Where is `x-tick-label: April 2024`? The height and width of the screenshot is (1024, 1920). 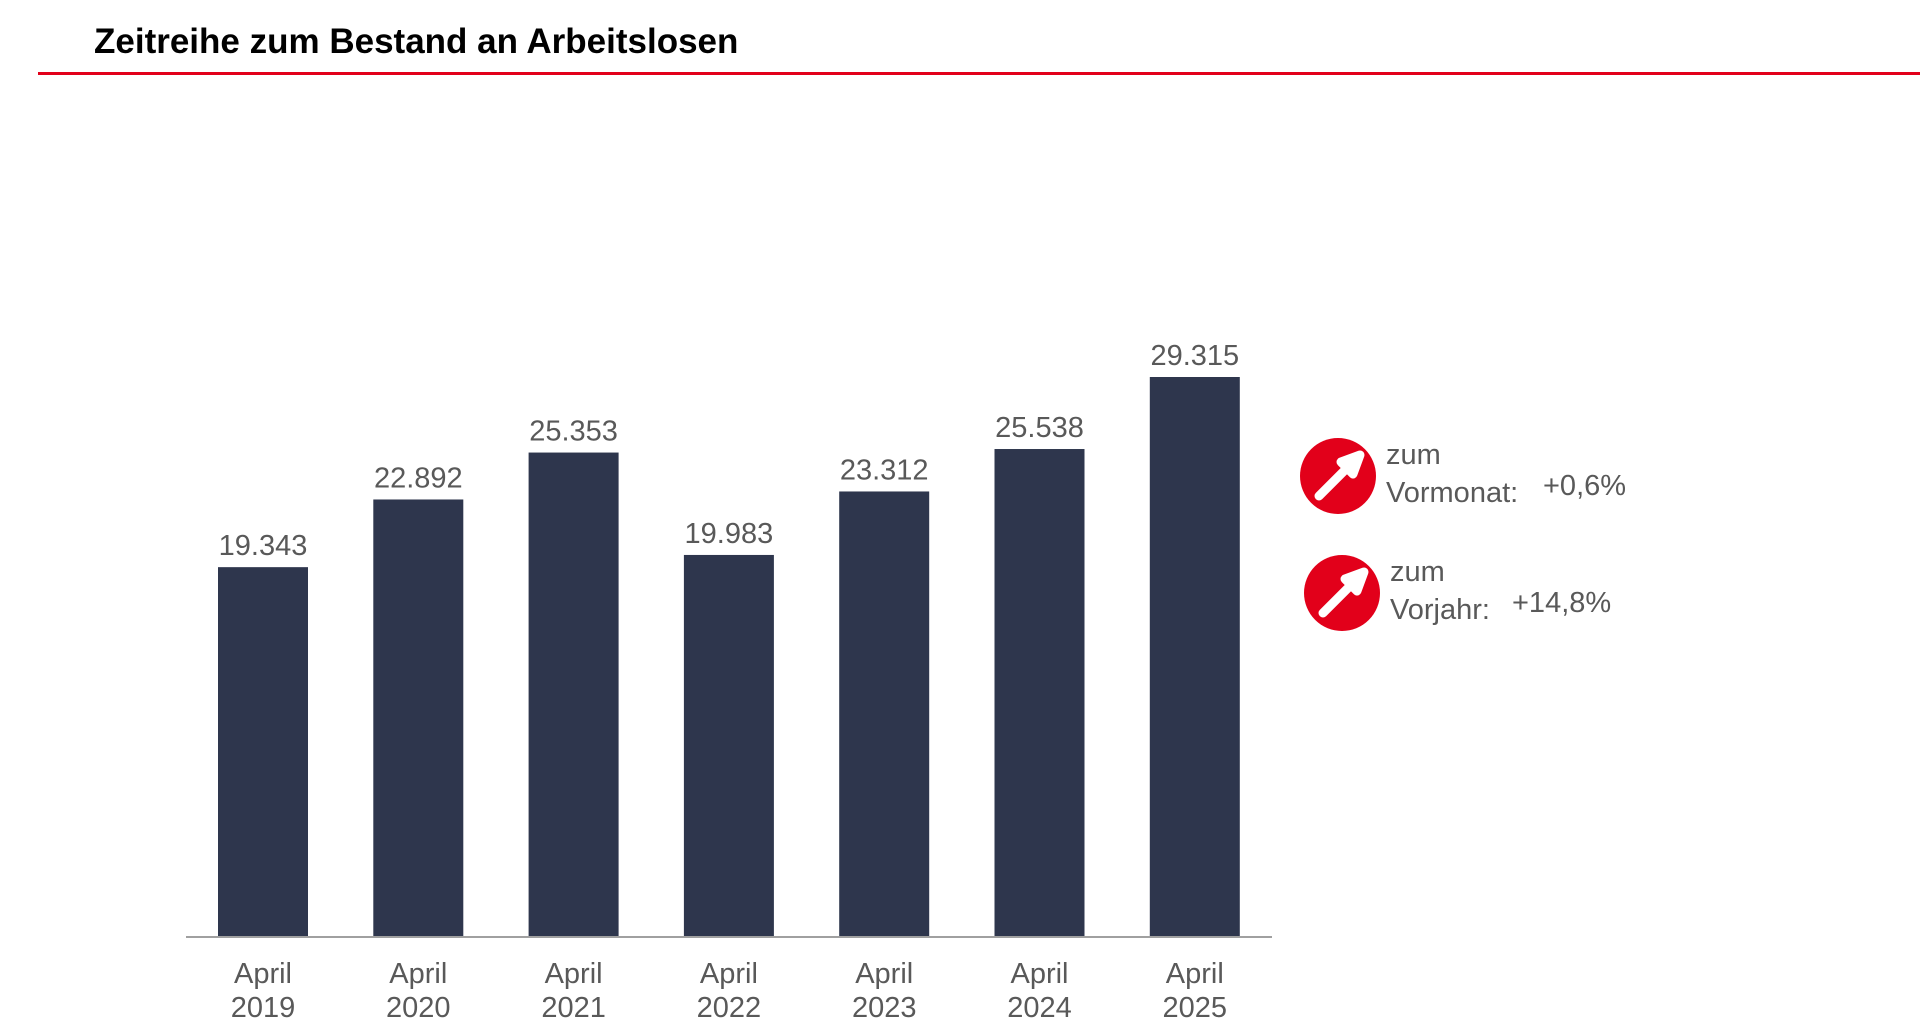 x-tick-label: April 2024 is located at coordinates (1039, 991).